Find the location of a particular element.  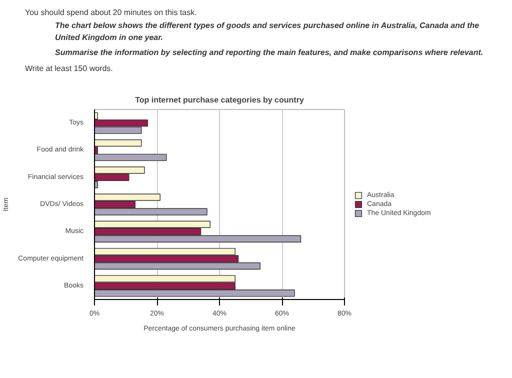

text: Write at least 150 words. is located at coordinates (69, 68).